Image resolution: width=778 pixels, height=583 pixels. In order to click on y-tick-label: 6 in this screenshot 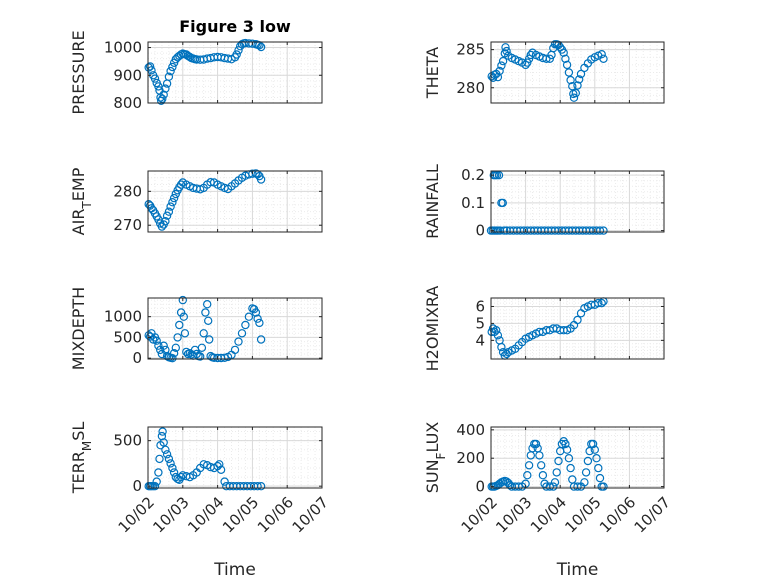, I will do `click(480, 306)`.